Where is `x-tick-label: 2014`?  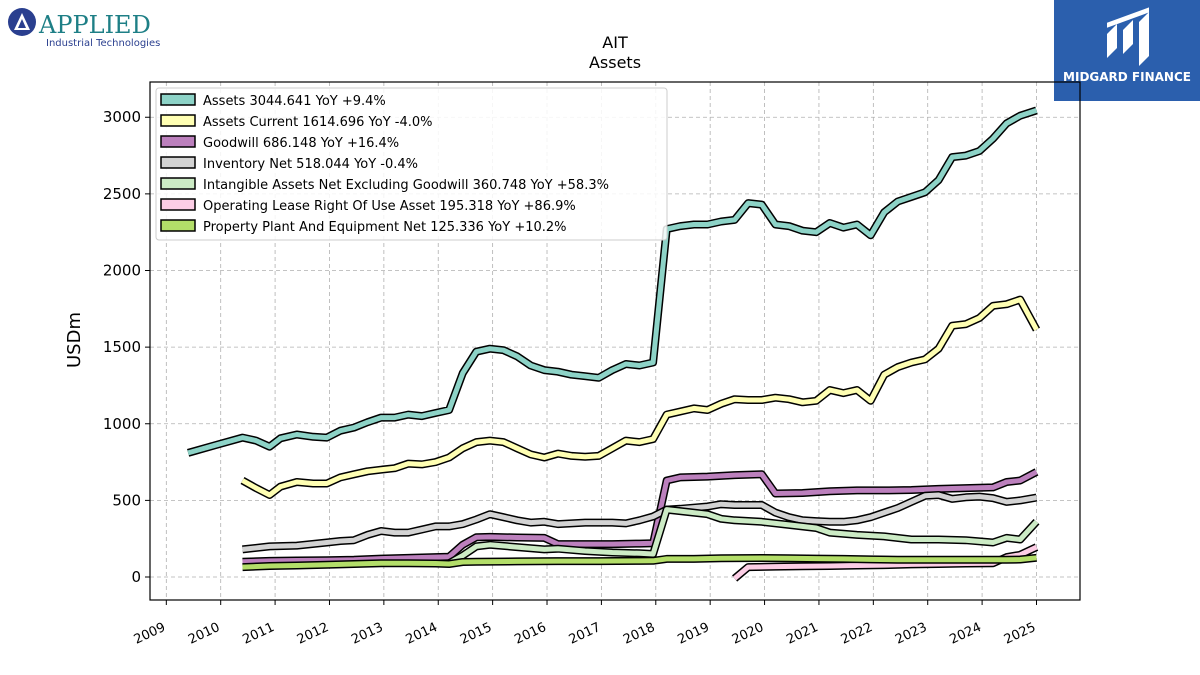
x-tick-label: 2014 is located at coordinates (422, 634).